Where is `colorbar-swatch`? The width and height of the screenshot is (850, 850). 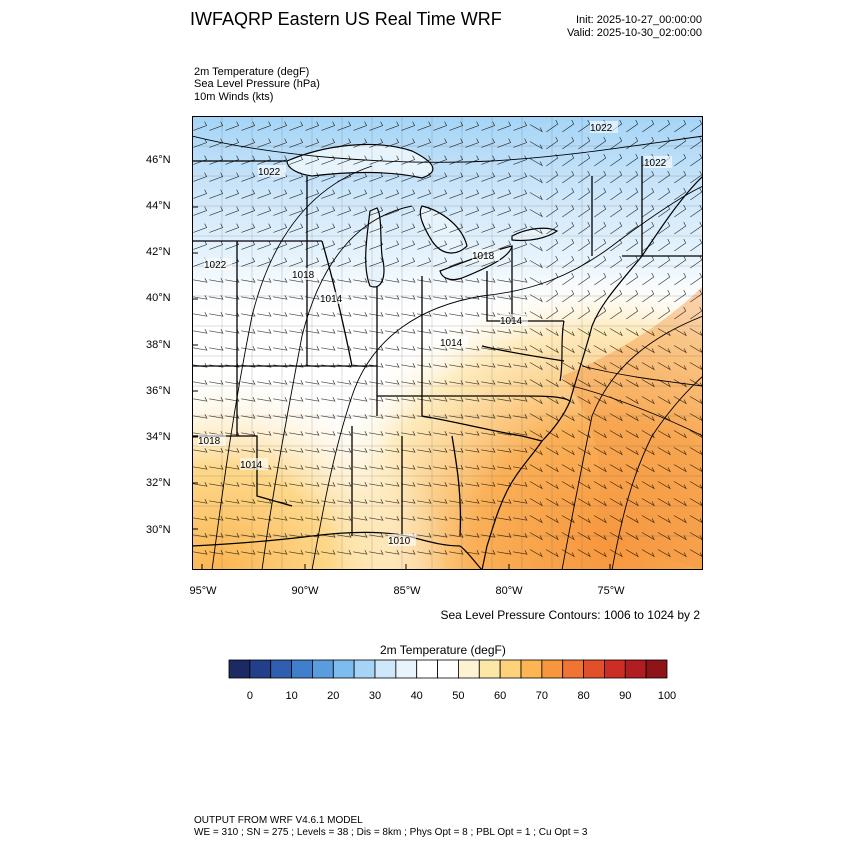
colorbar-swatch is located at coordinates (635, 669).